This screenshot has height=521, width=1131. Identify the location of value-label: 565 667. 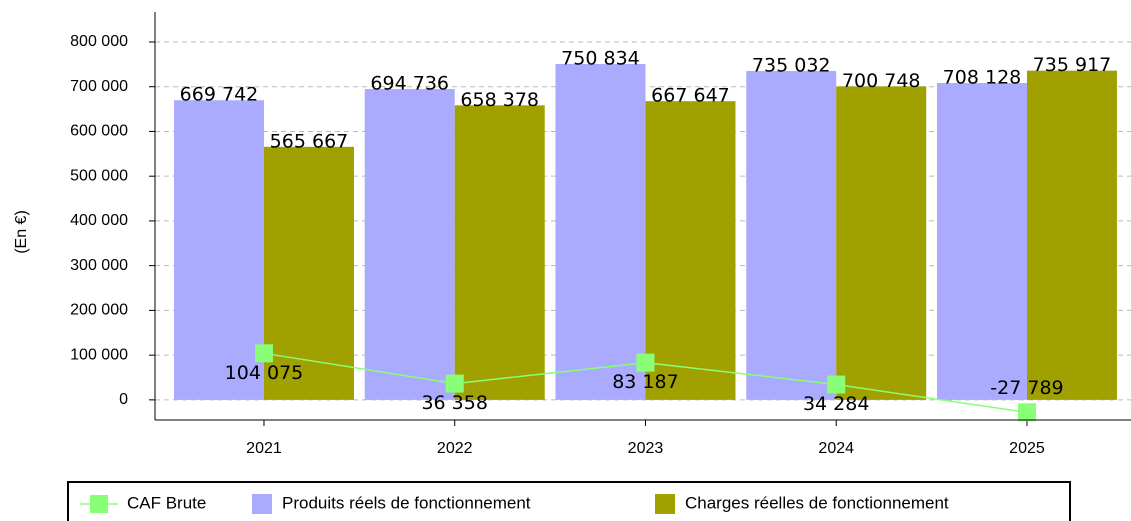
(309, 141).